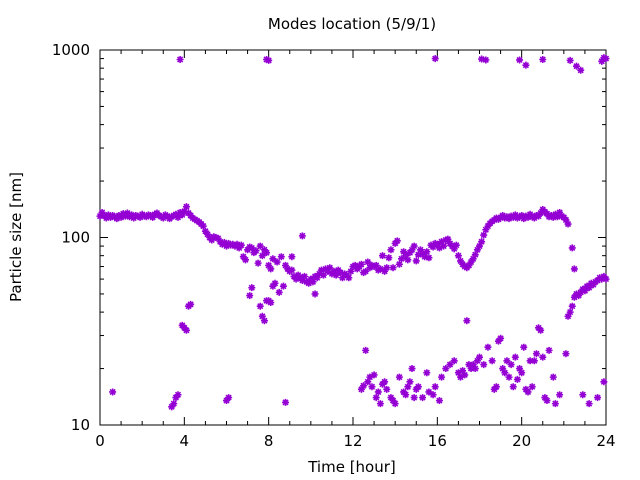  I want to click on chart-title: Modes location (5/9/1), so click(352, 24).